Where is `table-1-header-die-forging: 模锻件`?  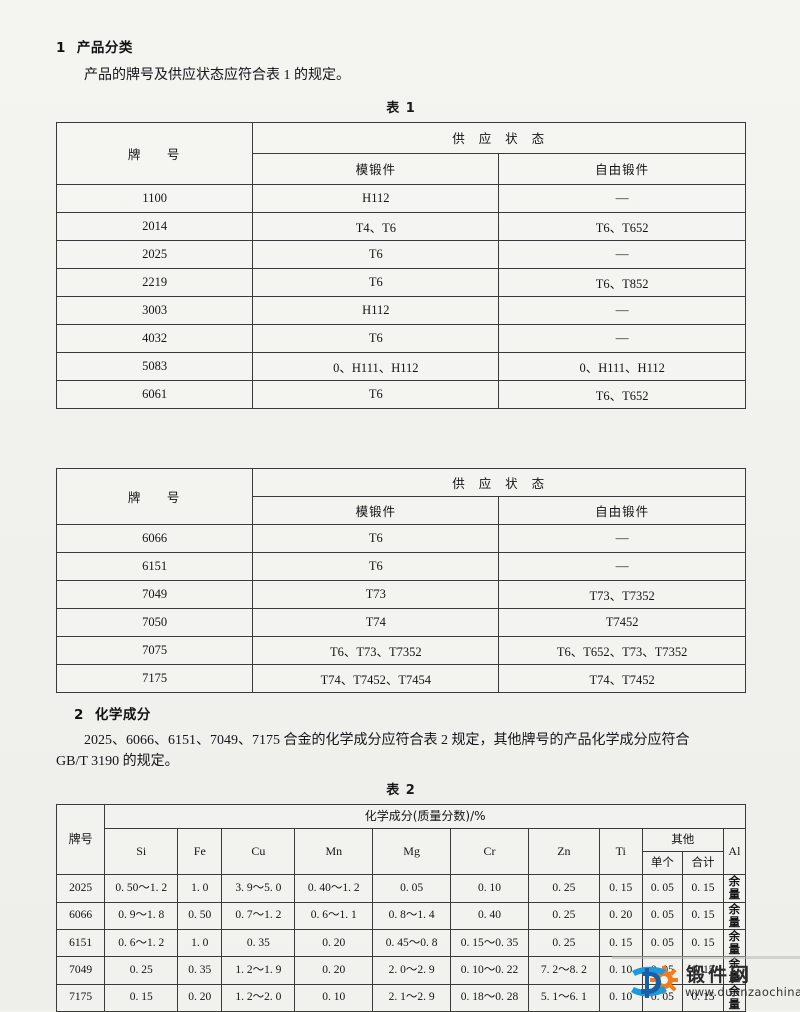
table-1-header-die-forging: 模锻件 is located at coordinates (376, 168).